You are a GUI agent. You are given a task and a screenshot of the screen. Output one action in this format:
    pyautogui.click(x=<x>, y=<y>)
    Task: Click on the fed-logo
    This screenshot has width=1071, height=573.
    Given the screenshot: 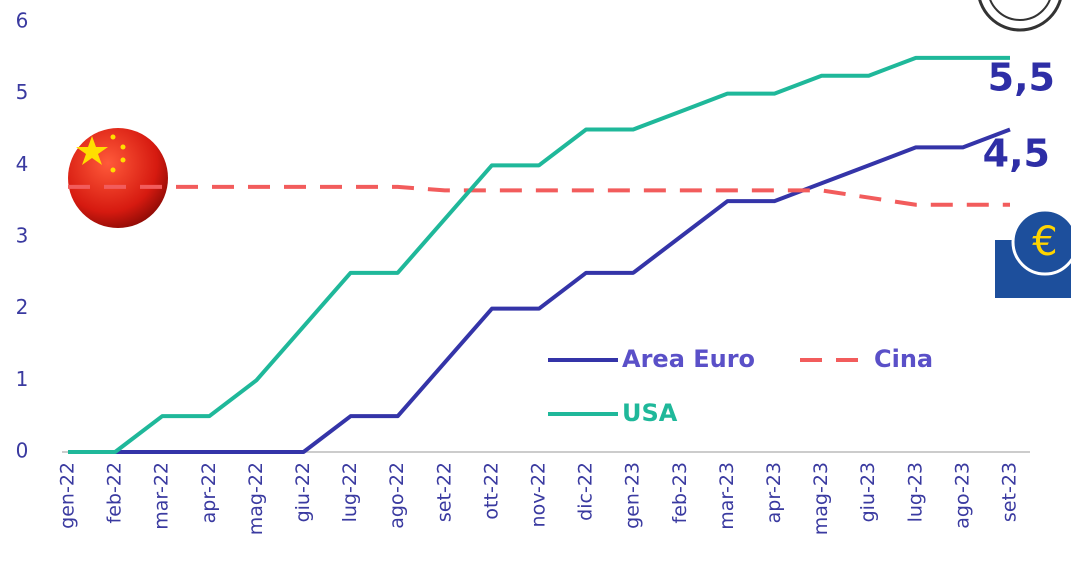 What is the action you would take?
    pyautogui.click(x=1020, y=16)
    